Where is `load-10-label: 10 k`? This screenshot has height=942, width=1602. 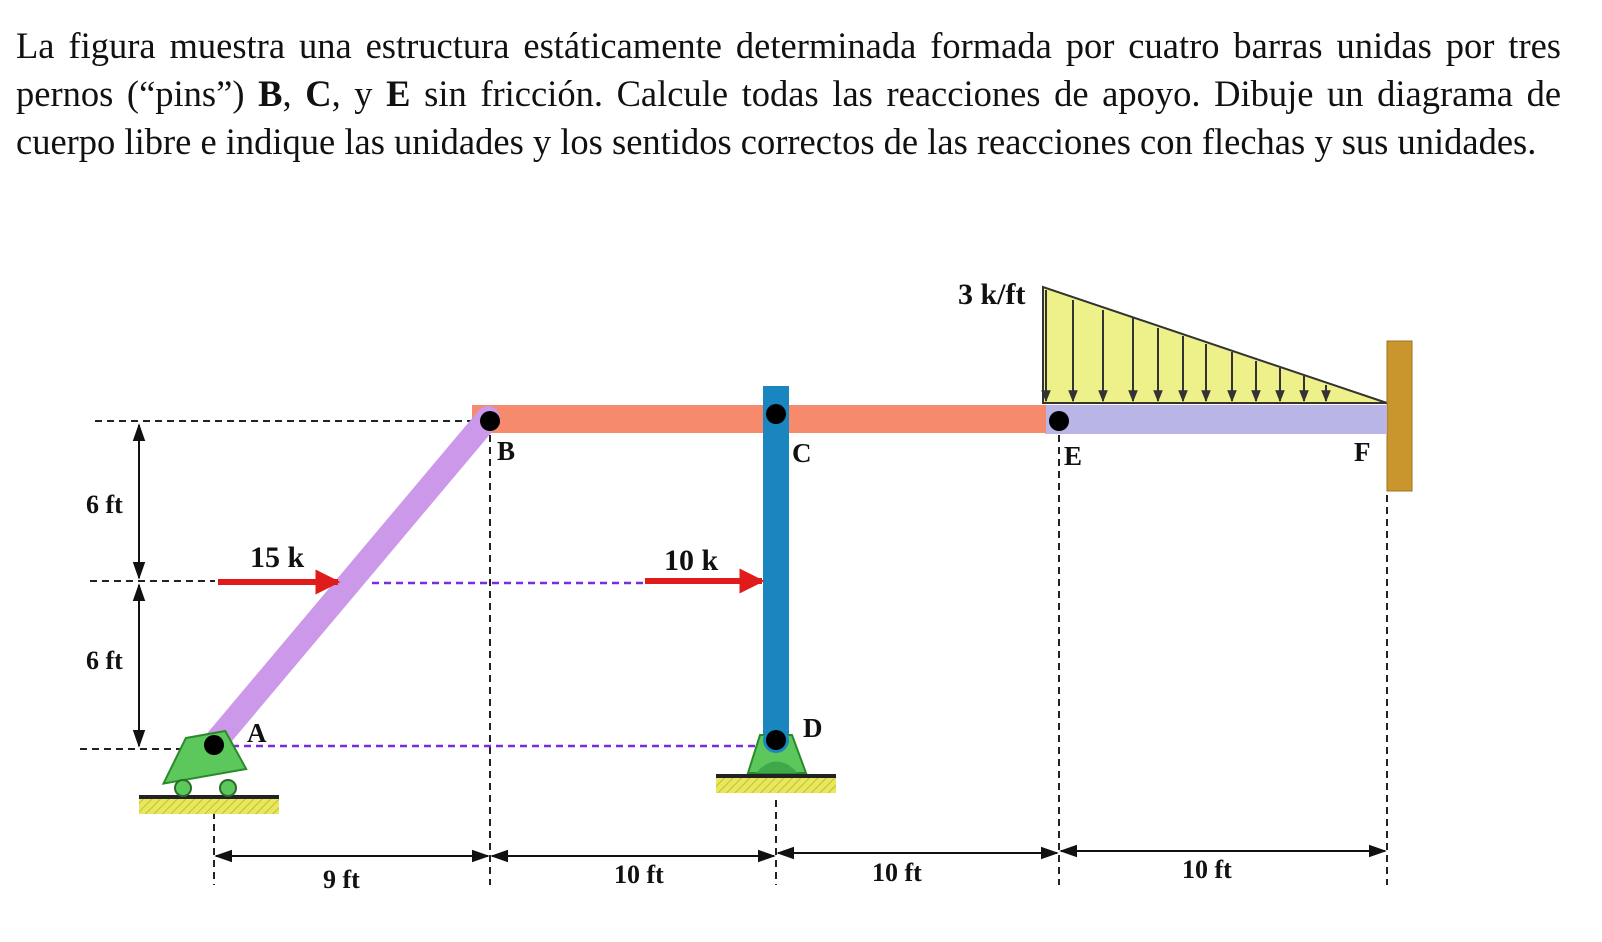
load-10-label: 10 k is located at coordinates (691, 560).